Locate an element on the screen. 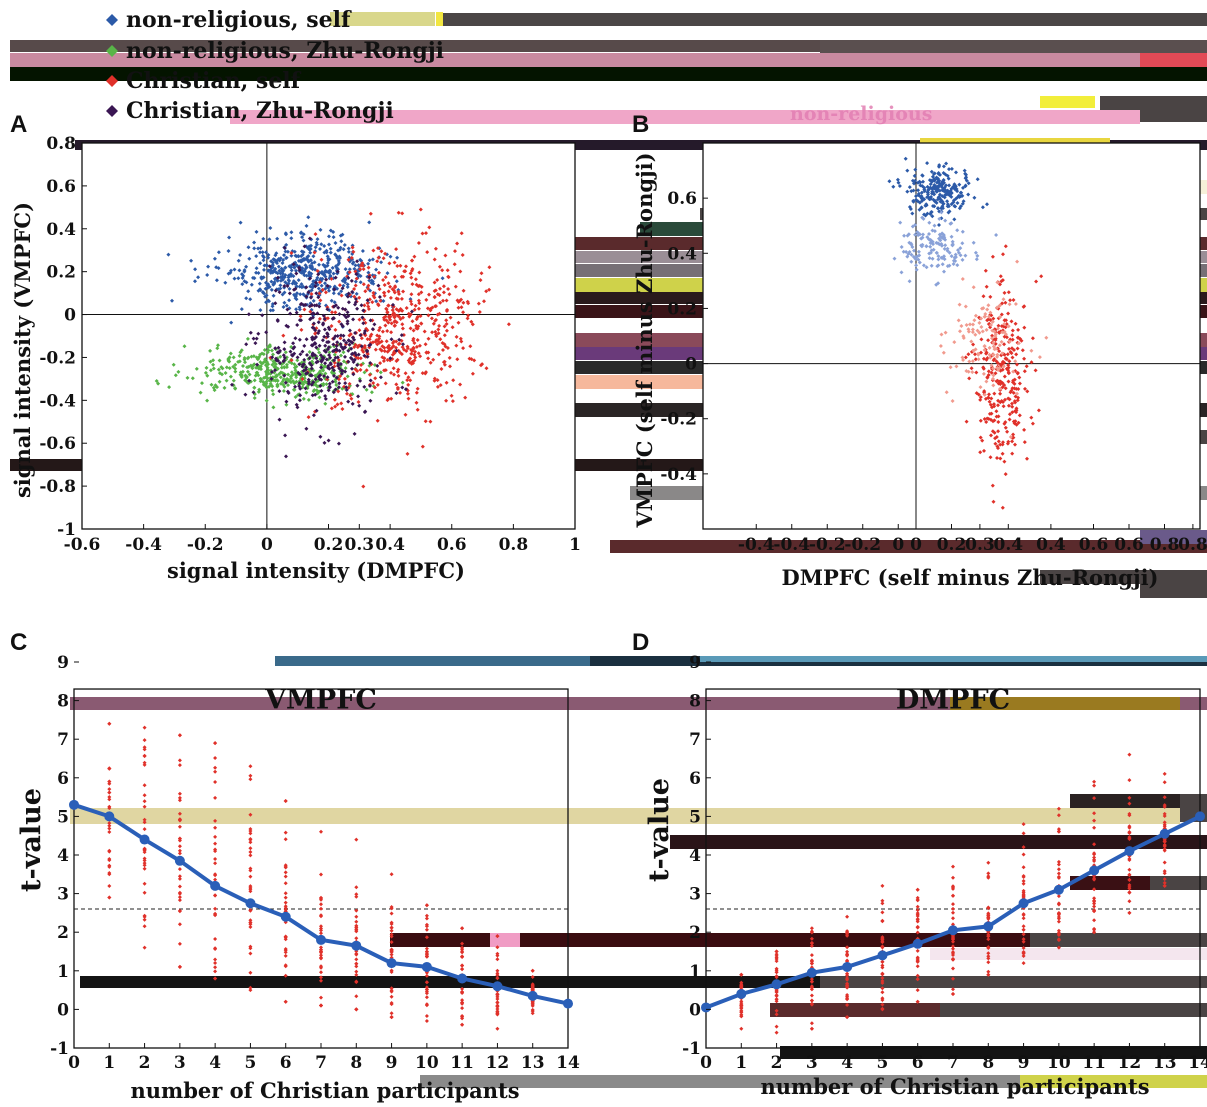 The image size is (1207, 1107). y-tick-label: 0.6 is located at coordinates (61, 187).